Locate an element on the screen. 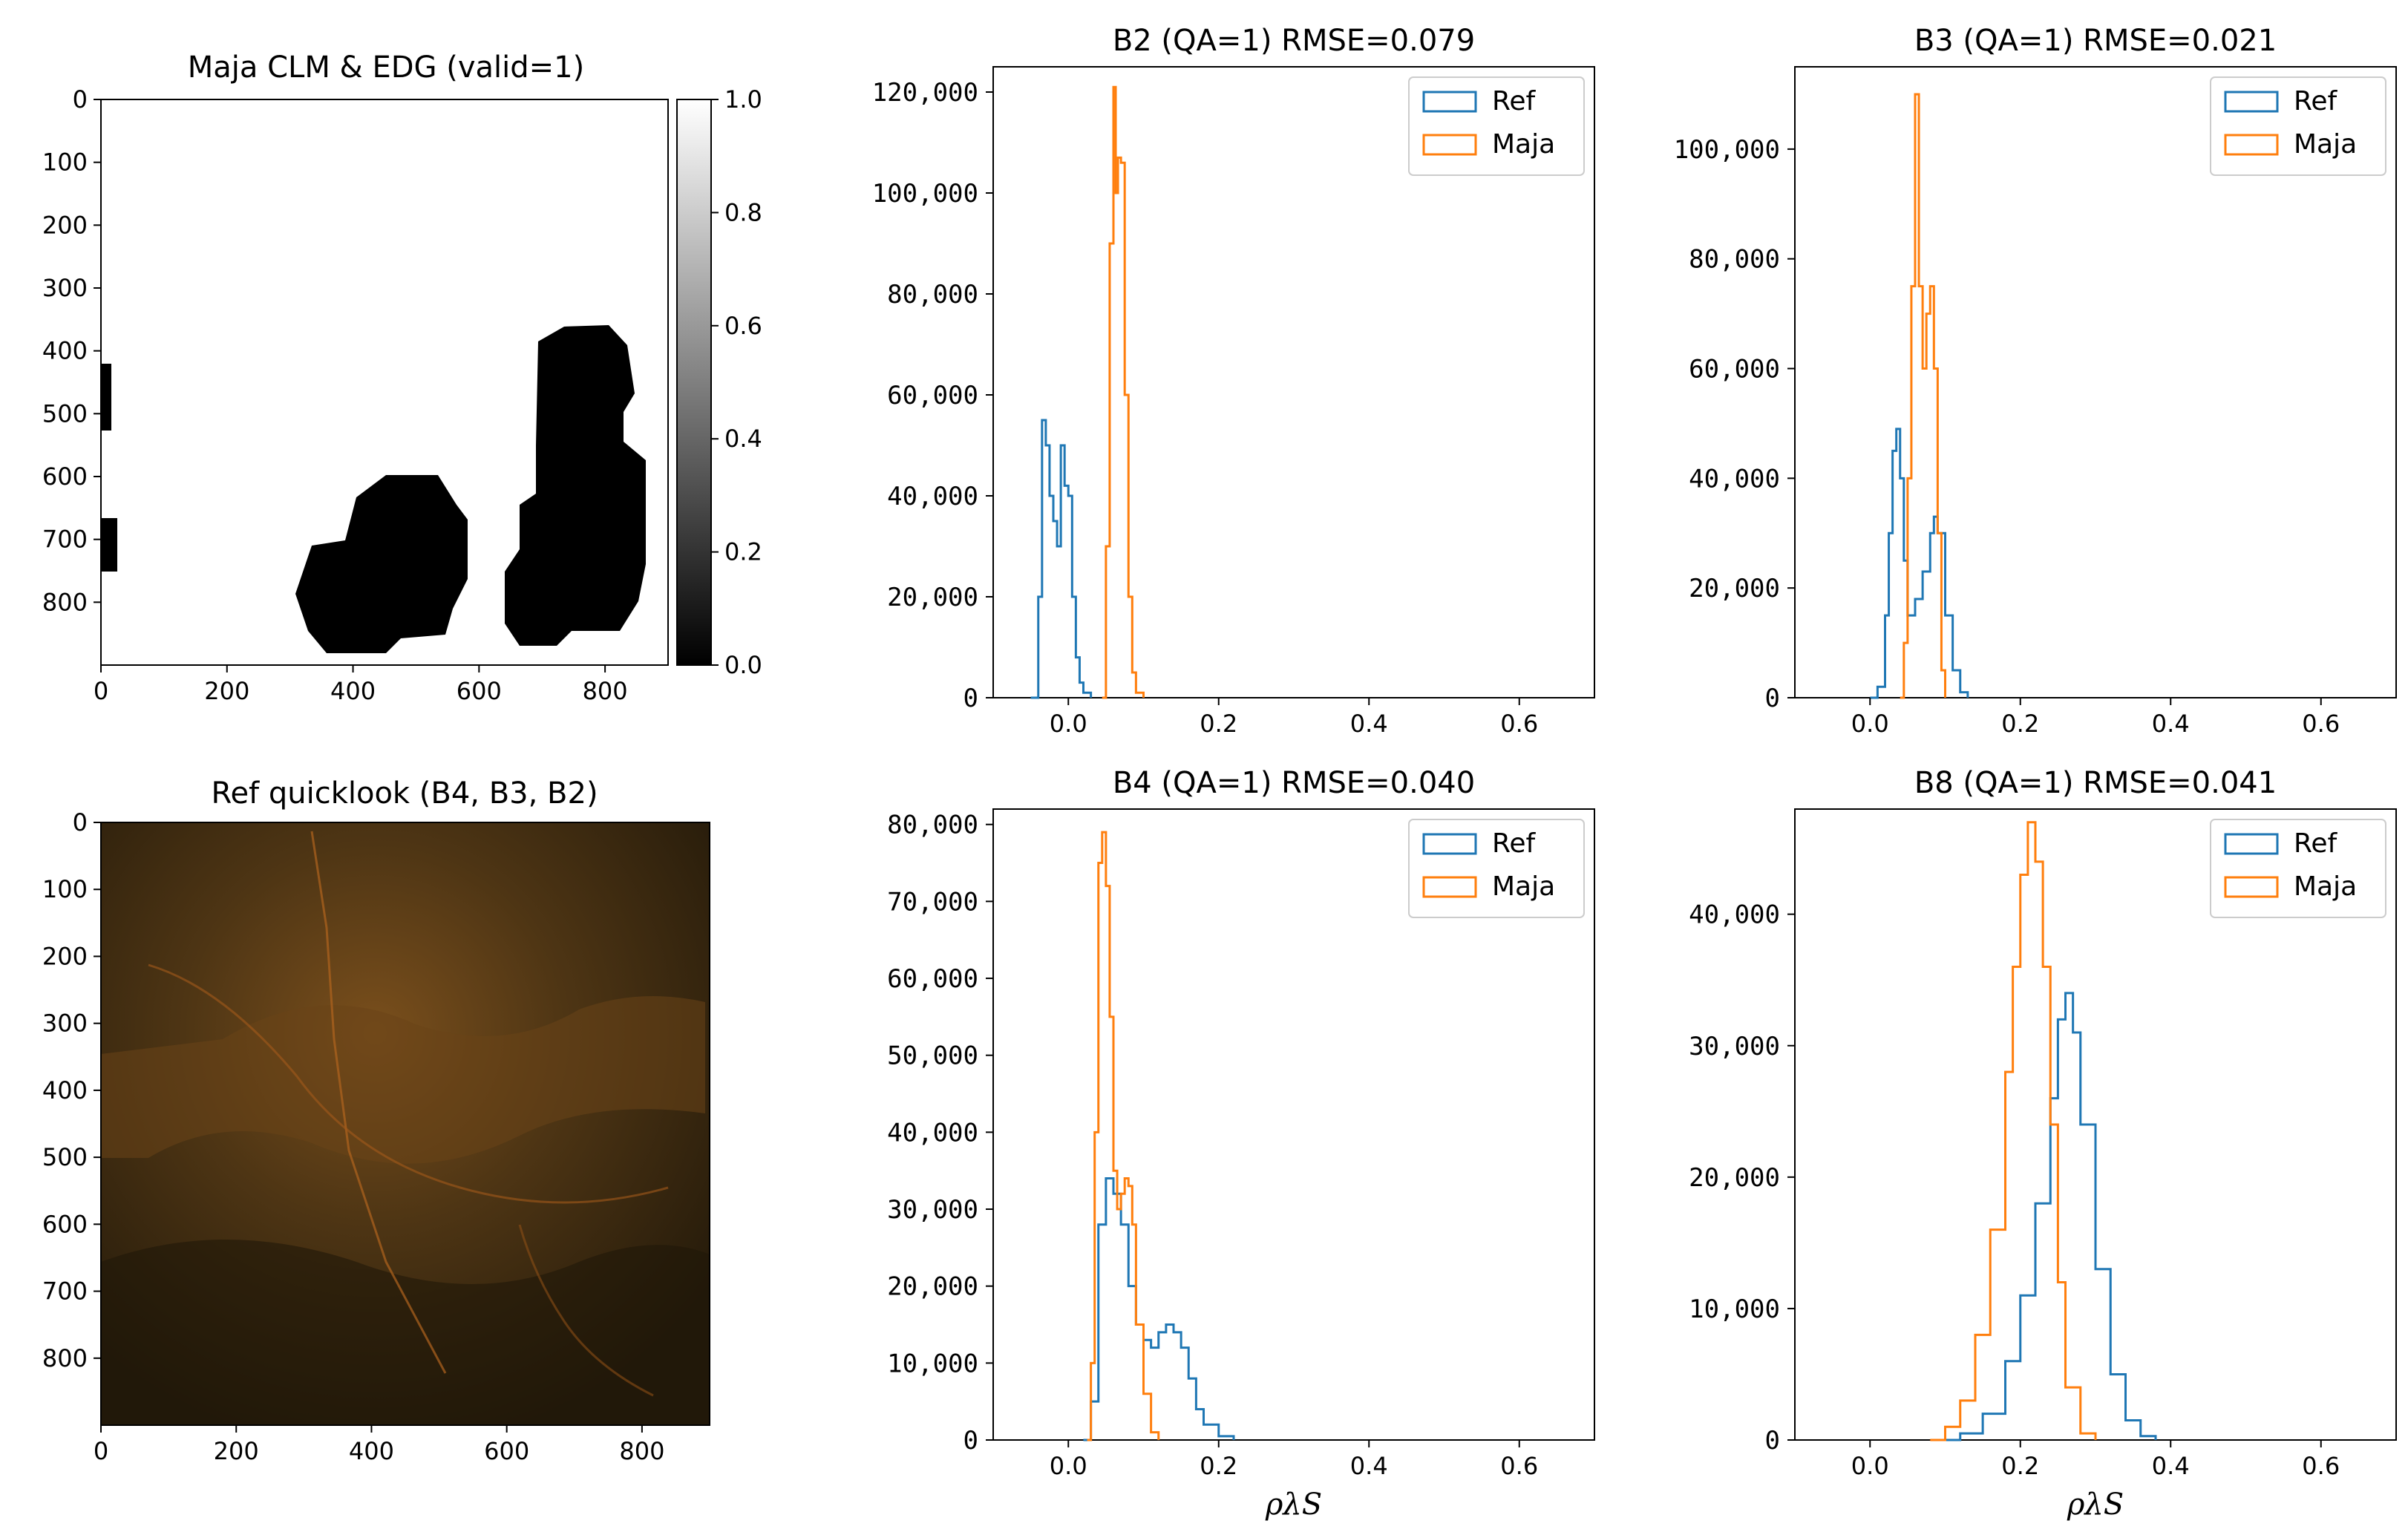 Image resolution: width=2408 pixels, height=1535 pixels. colorbar-tick-label: 0.4 is located at coordinates (743, 439).